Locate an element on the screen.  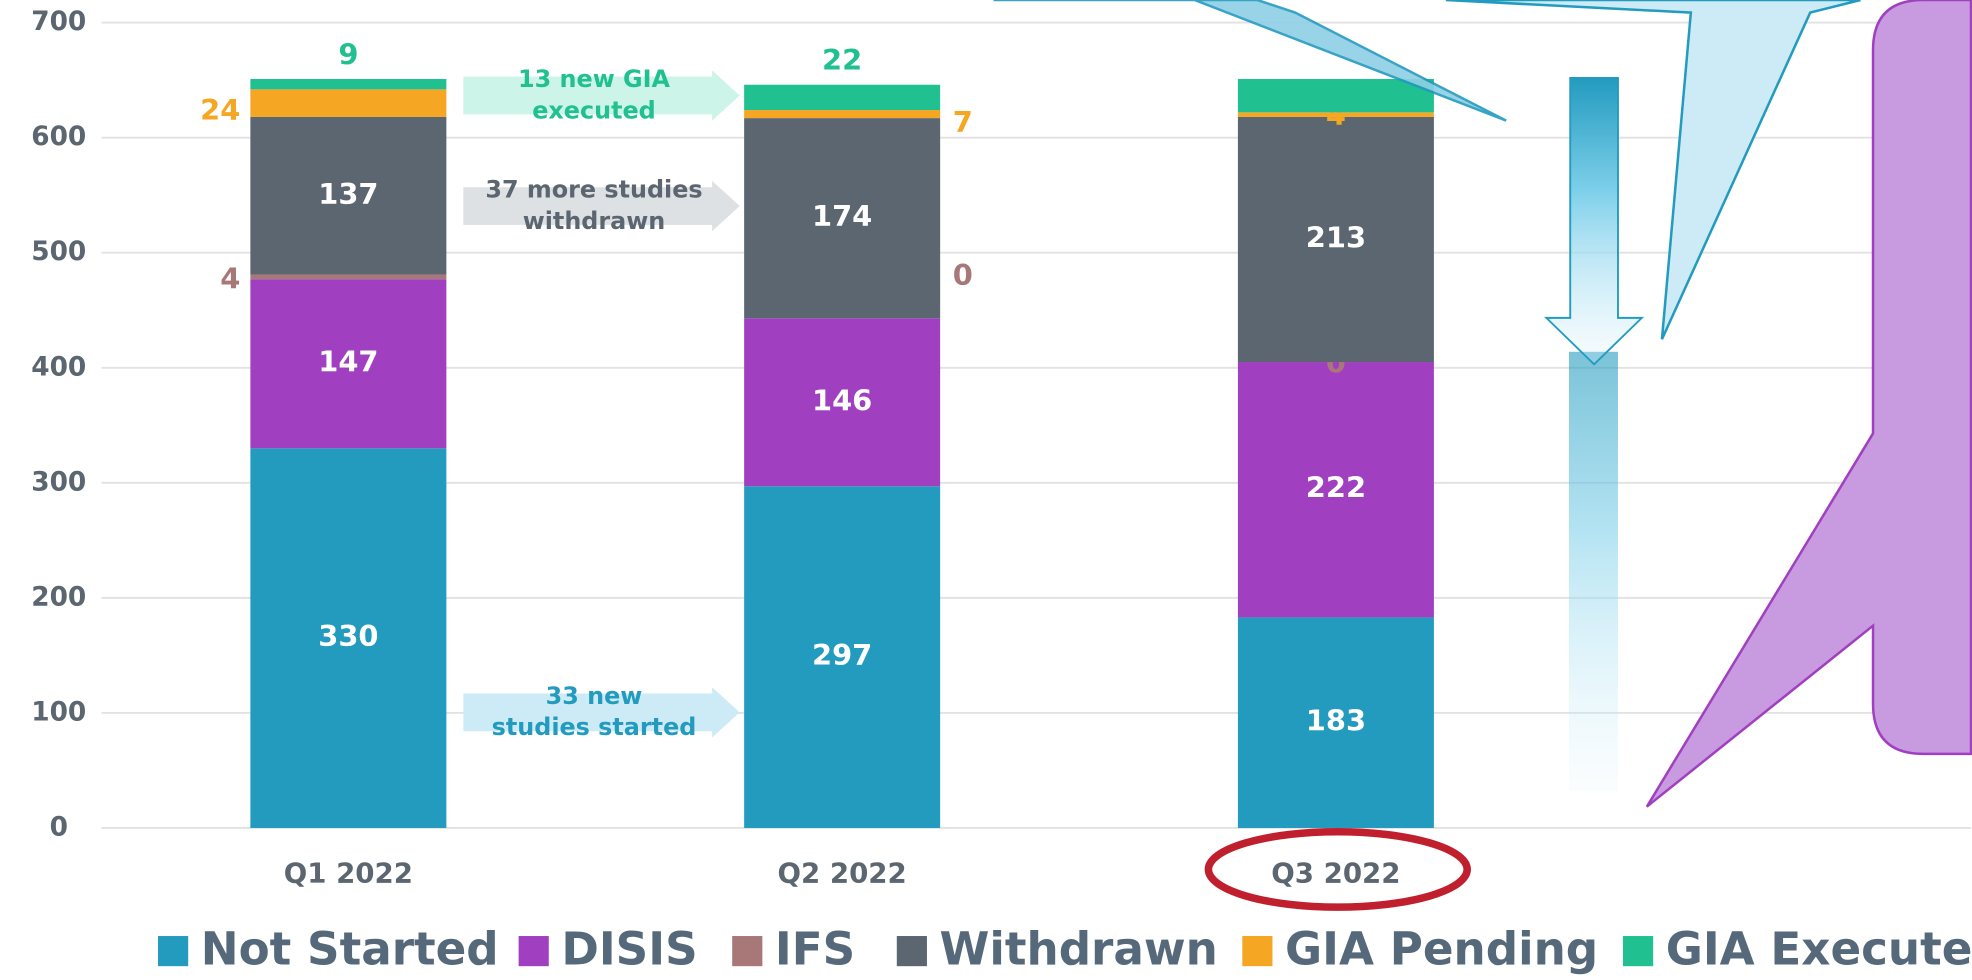
y-tick-label: 200 is located at coordinates (58, 597).